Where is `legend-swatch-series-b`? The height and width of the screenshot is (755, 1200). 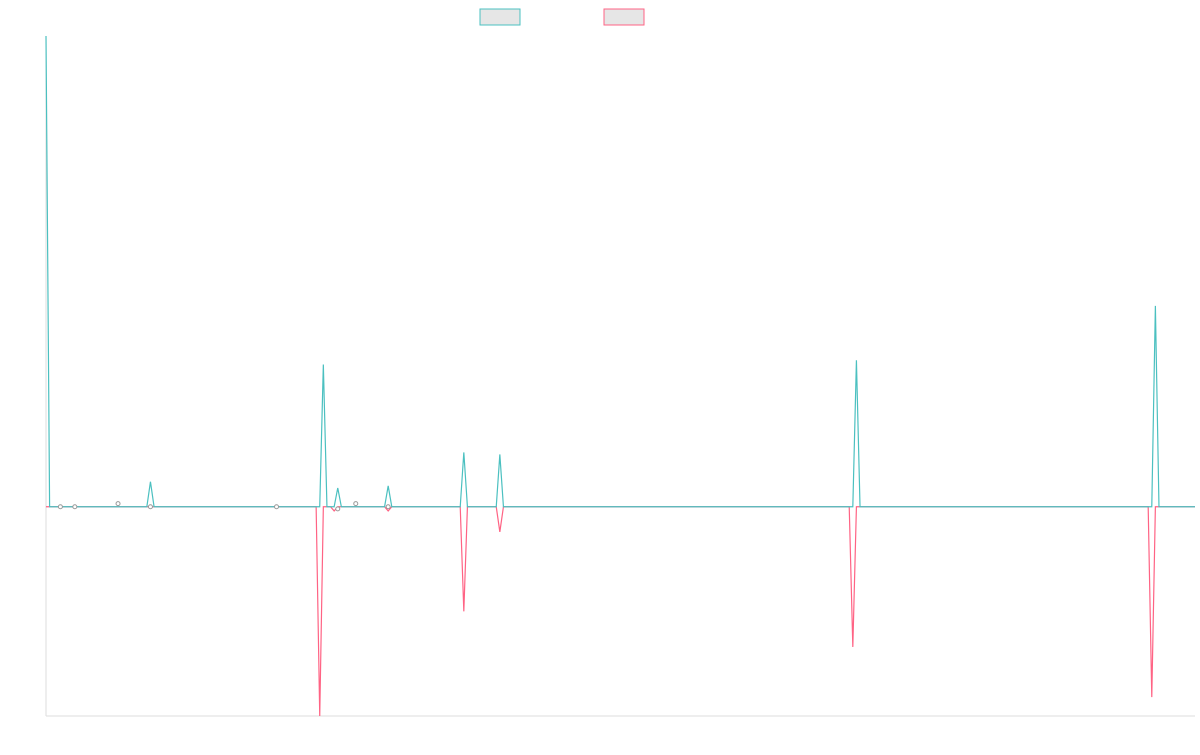
legend-swatch-series-b is located at coordinates (624, 17).